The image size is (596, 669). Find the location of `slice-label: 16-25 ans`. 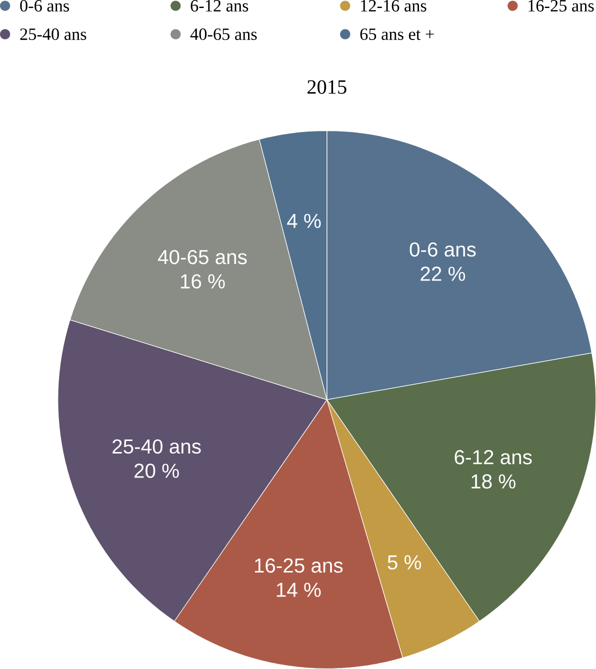

slice-label: 16-25 ans is located at coordinates (298, 565).